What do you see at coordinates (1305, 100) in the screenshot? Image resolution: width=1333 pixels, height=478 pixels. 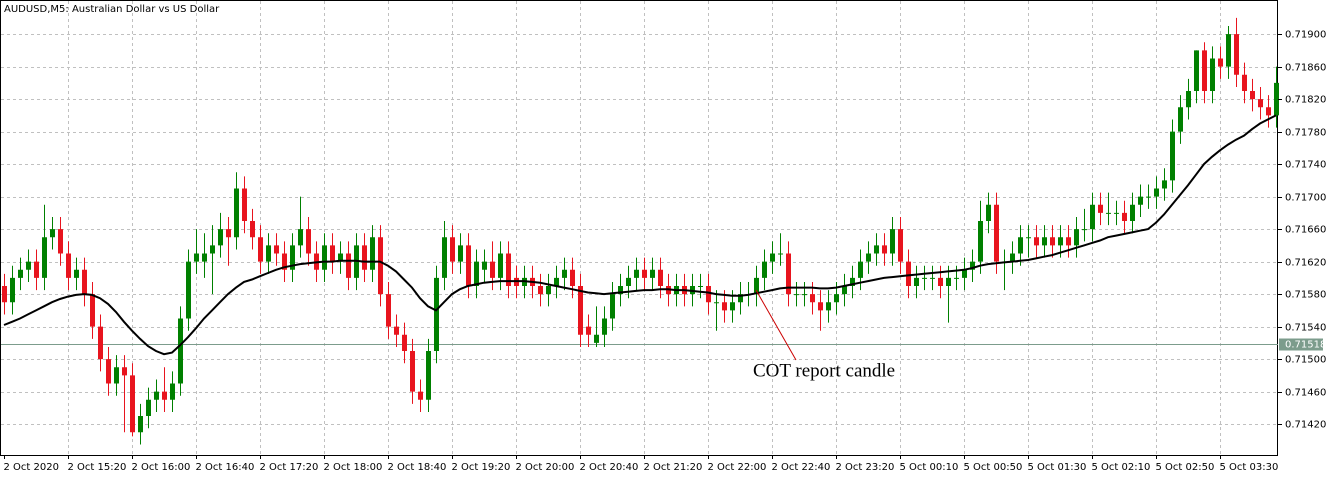 I see `y-tick-label: 0.71820` at bounding box center [1305, 100].